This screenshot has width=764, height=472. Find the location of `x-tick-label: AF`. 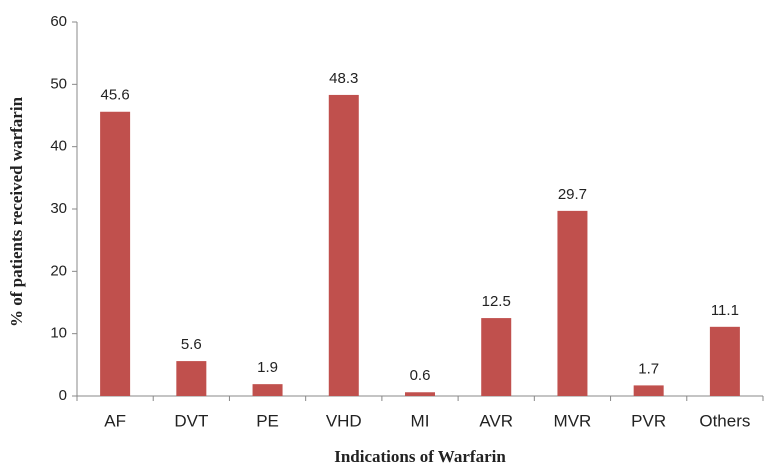

x-tick-label: AF is located at coordinates (115, 420).